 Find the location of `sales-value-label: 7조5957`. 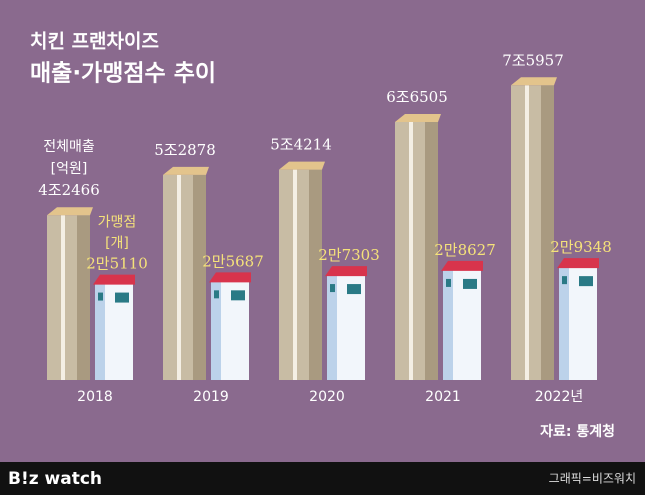

sales-value-label: 7조5957 is located at coordinates (533, 60).